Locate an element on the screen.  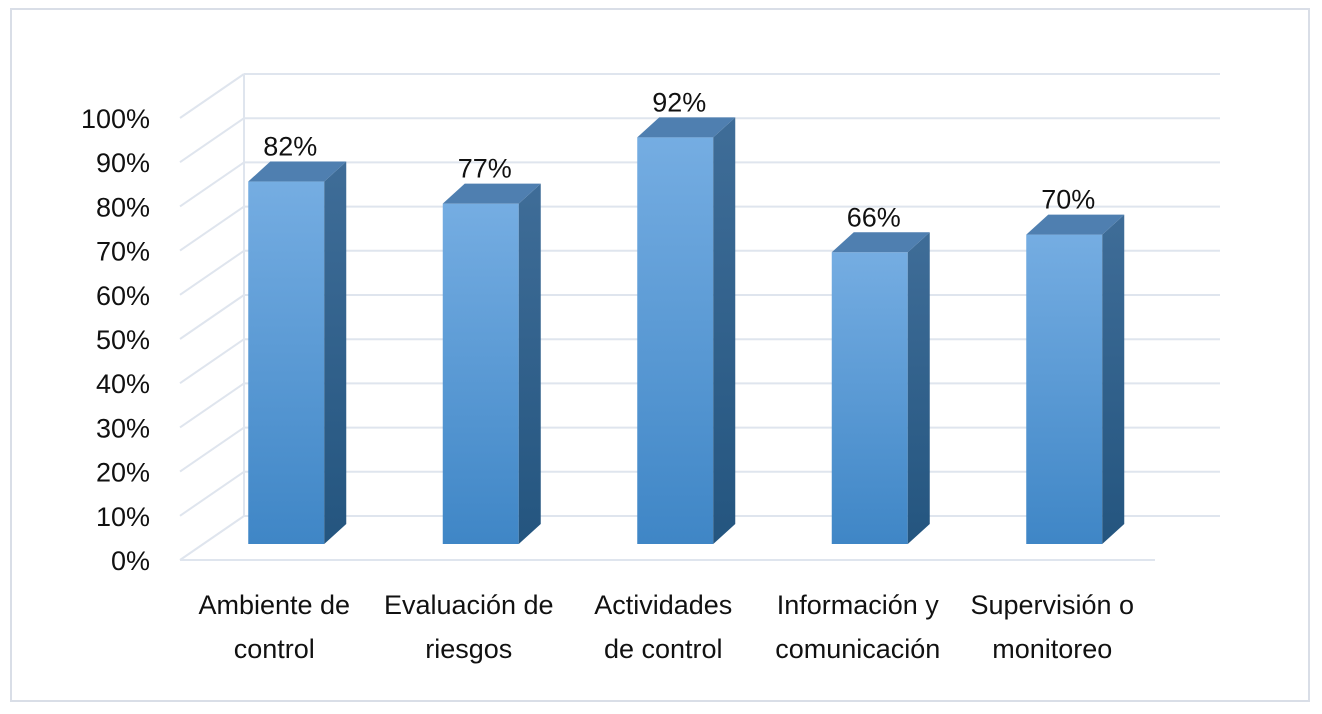
y-tick-label: 10% is located at coordinates (123, 517).